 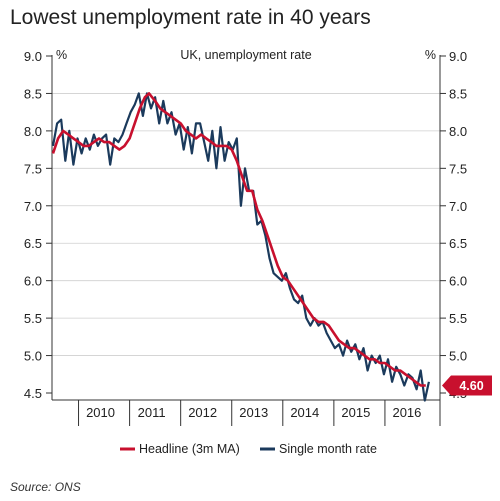 I want to click on y-tick-label-right: 8.5, so click(x=458, y=93).